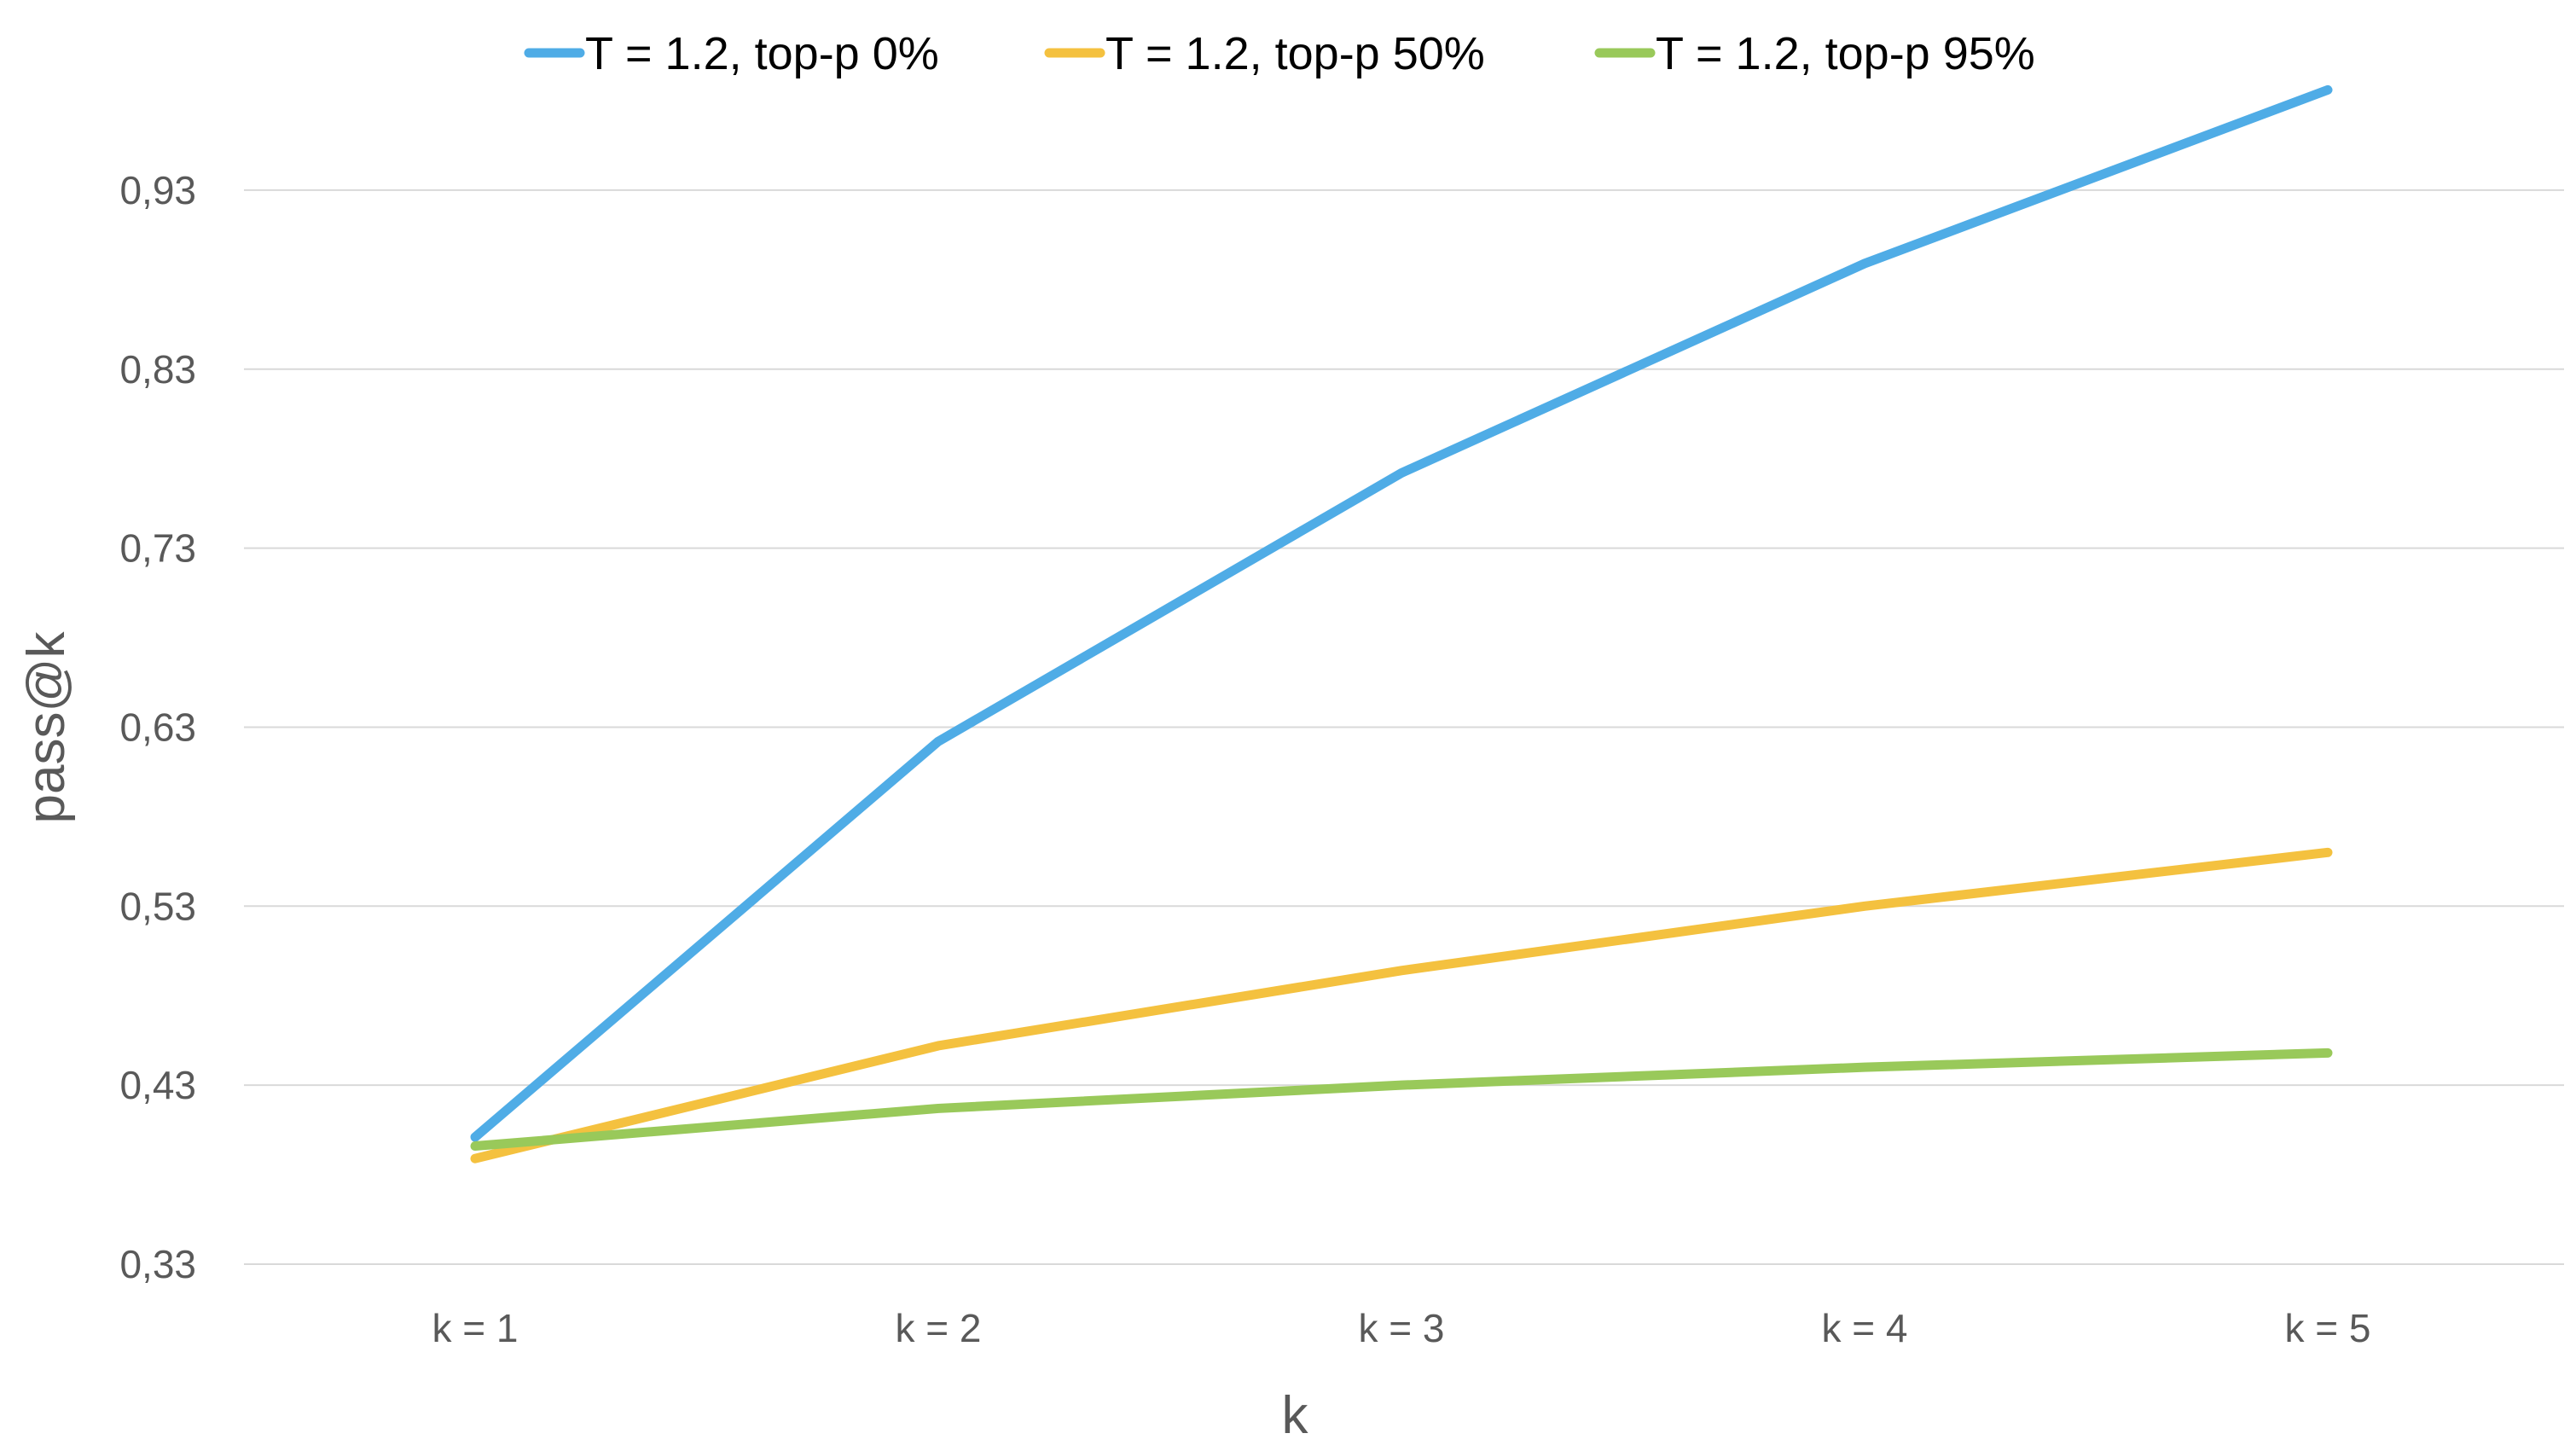  What do you see at coordinates (1864, 1328) in the screenshot?
I see `x-tick-label: k = 4` at bounding box center [1864, 1328].